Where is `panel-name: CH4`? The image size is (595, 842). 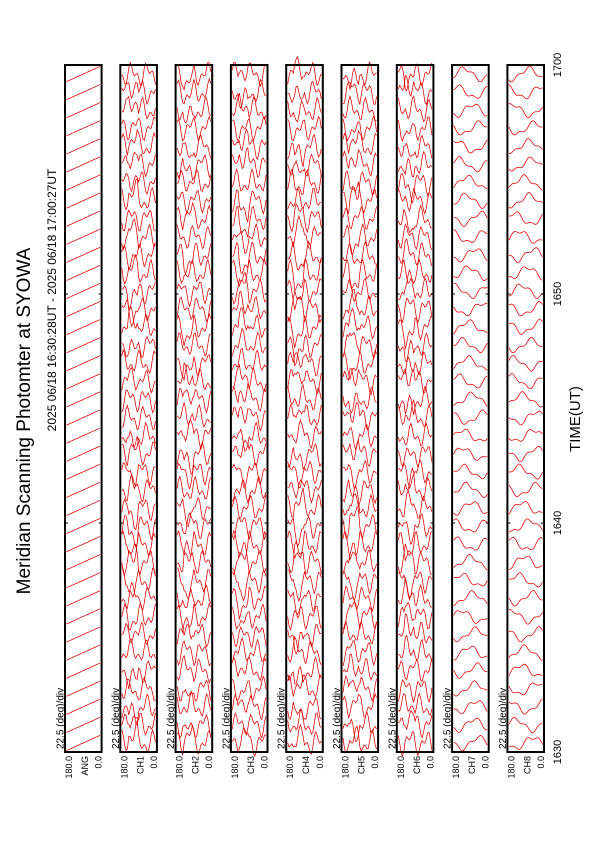
panel-name: CH4 is located at coordinates (306, 765).